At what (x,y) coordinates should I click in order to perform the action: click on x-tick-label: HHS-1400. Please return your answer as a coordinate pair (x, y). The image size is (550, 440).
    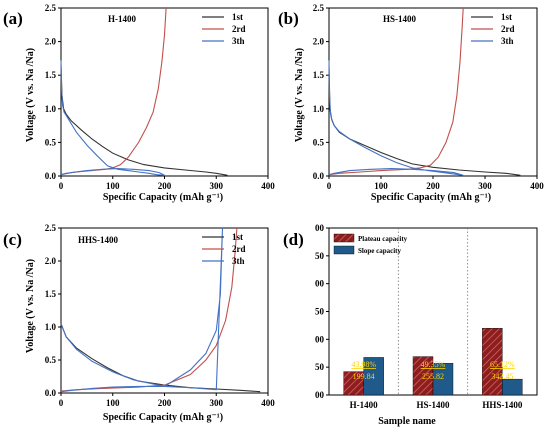
    Looking at the image, I should click on (502, 405).